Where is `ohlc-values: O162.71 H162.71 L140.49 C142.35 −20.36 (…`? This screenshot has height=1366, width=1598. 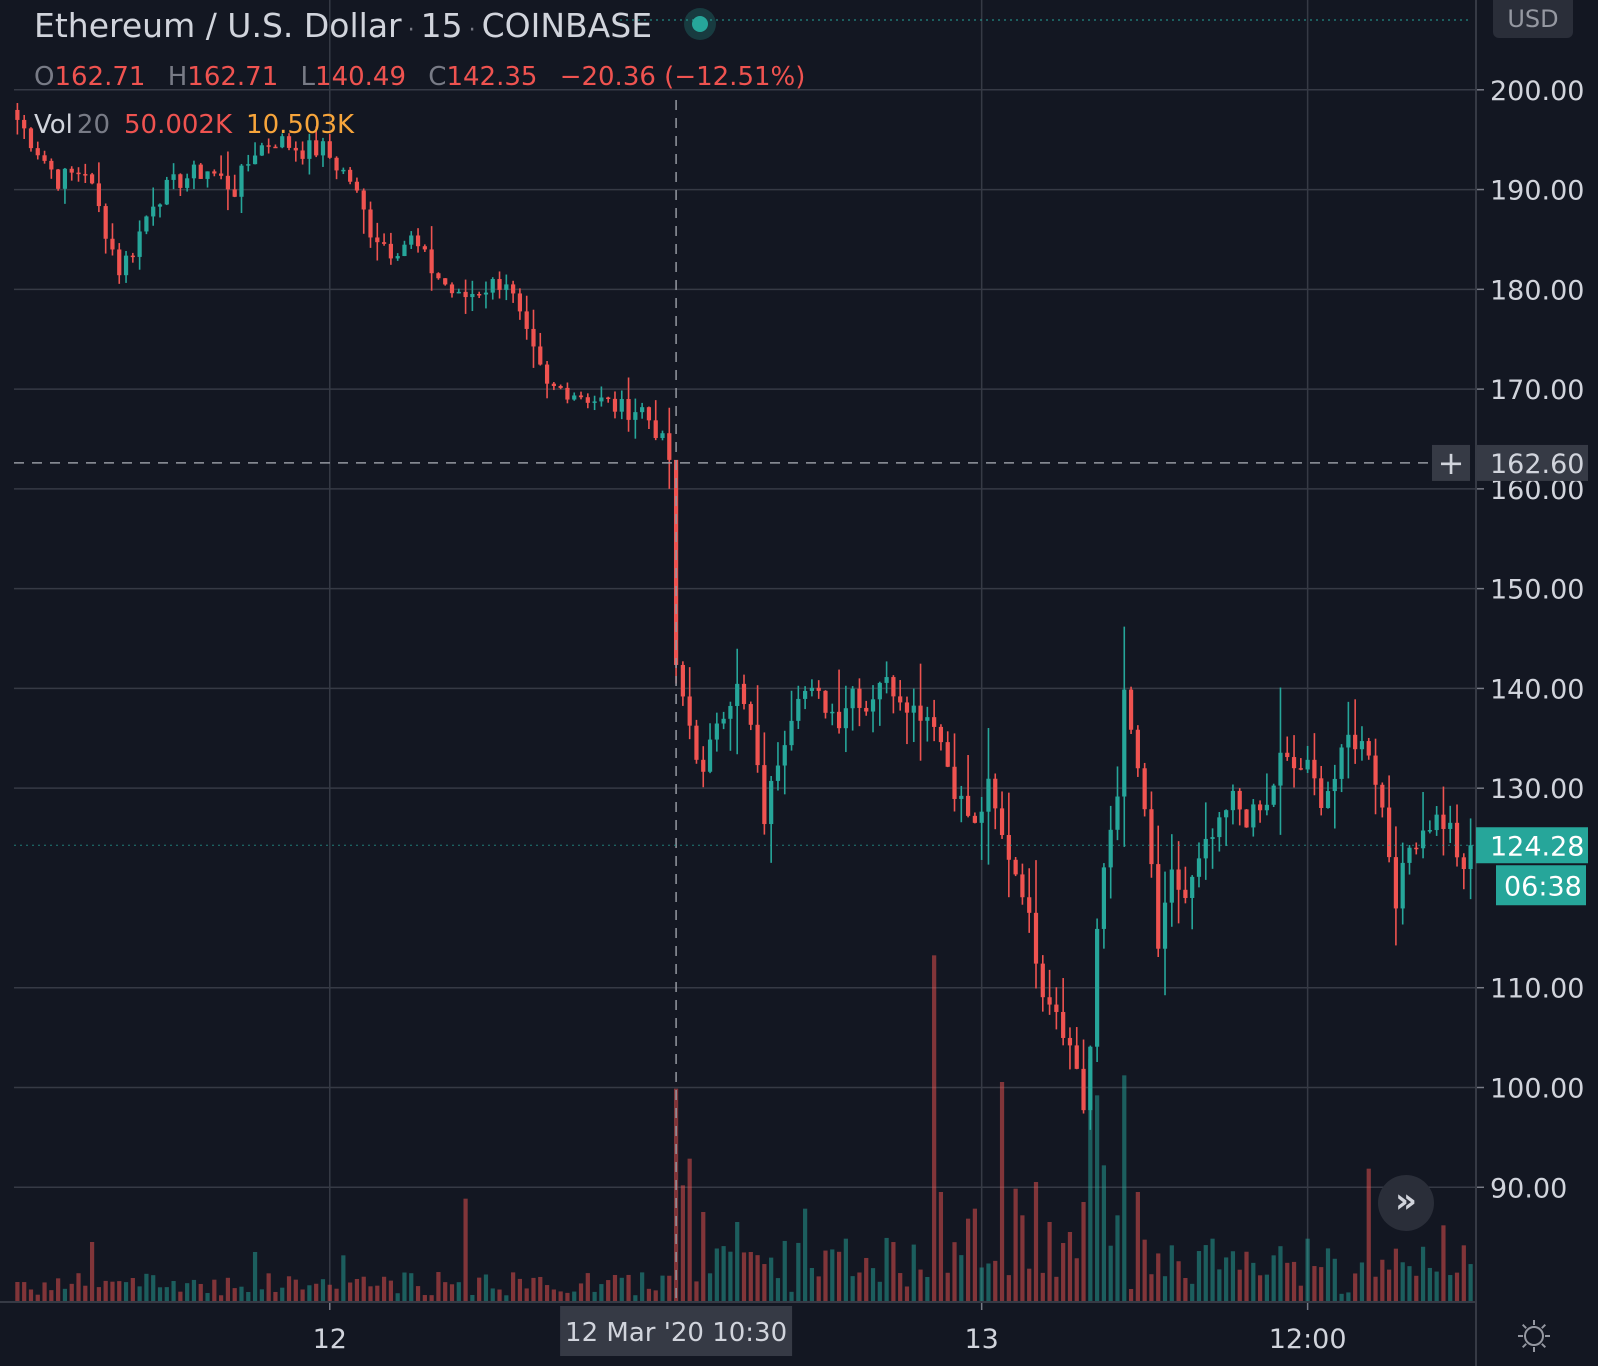 ohlc-values: O162.71 H162.71 L140.49 C142.35 −20.36 (… is located at coordinates (426, 77).